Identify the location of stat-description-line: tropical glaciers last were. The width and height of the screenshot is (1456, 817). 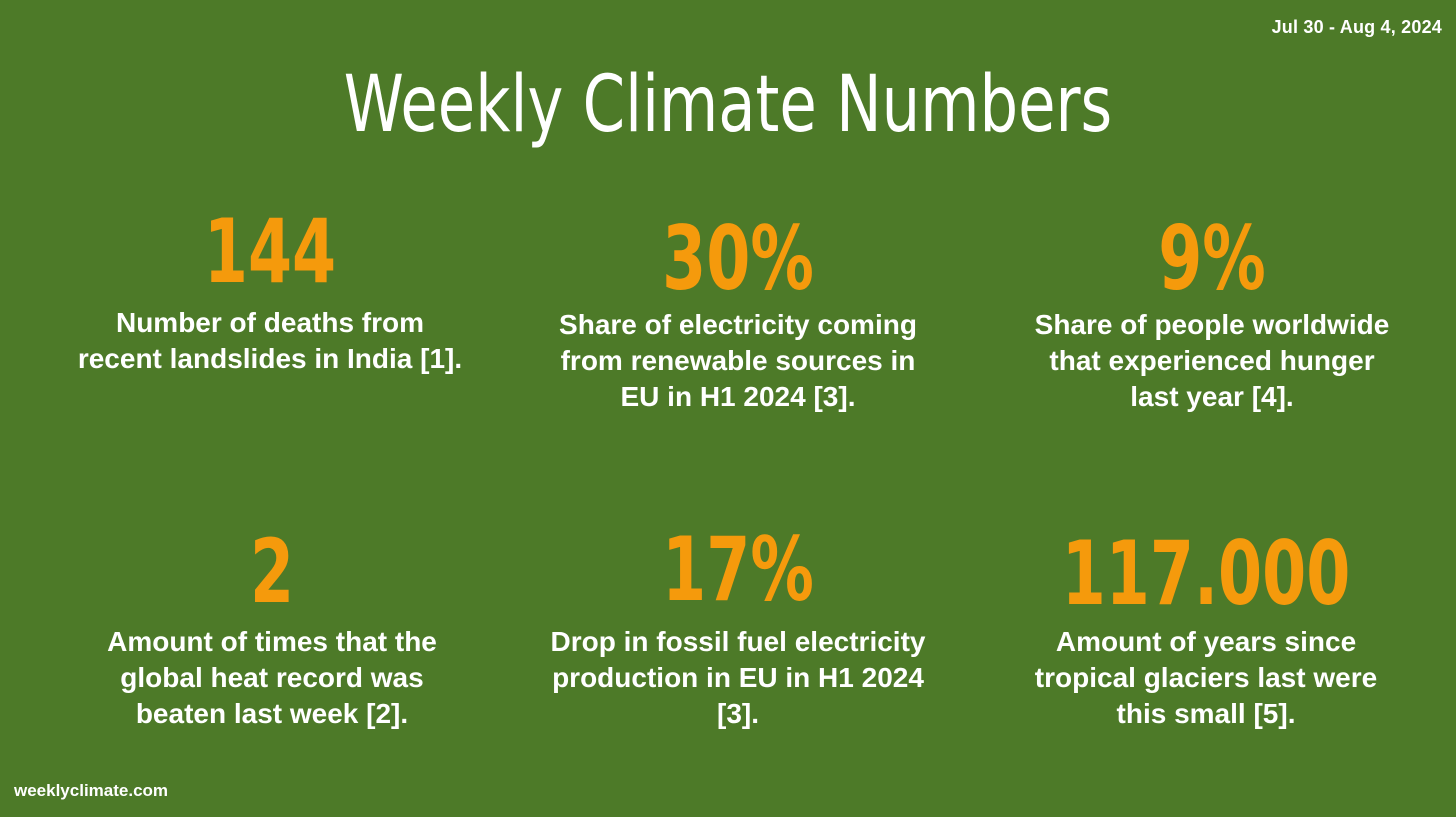
(1206, 677).